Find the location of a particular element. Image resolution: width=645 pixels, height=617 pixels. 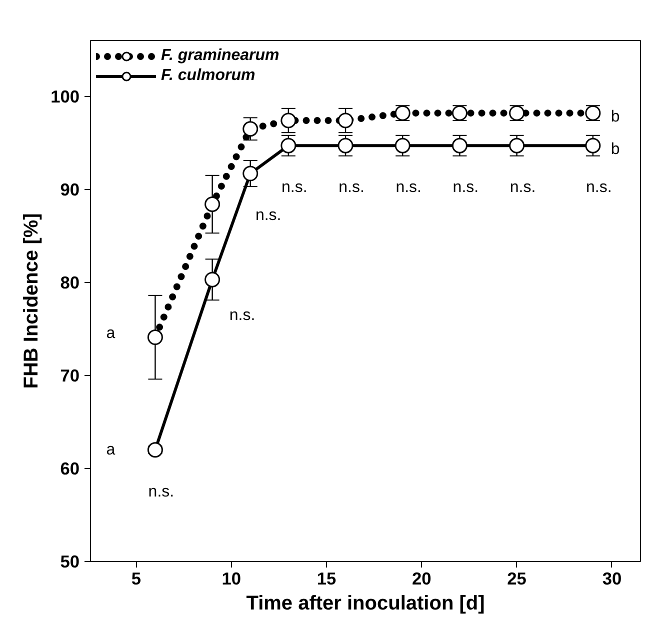

legend-label: F. graminearum is located at coordinates (220, 56).